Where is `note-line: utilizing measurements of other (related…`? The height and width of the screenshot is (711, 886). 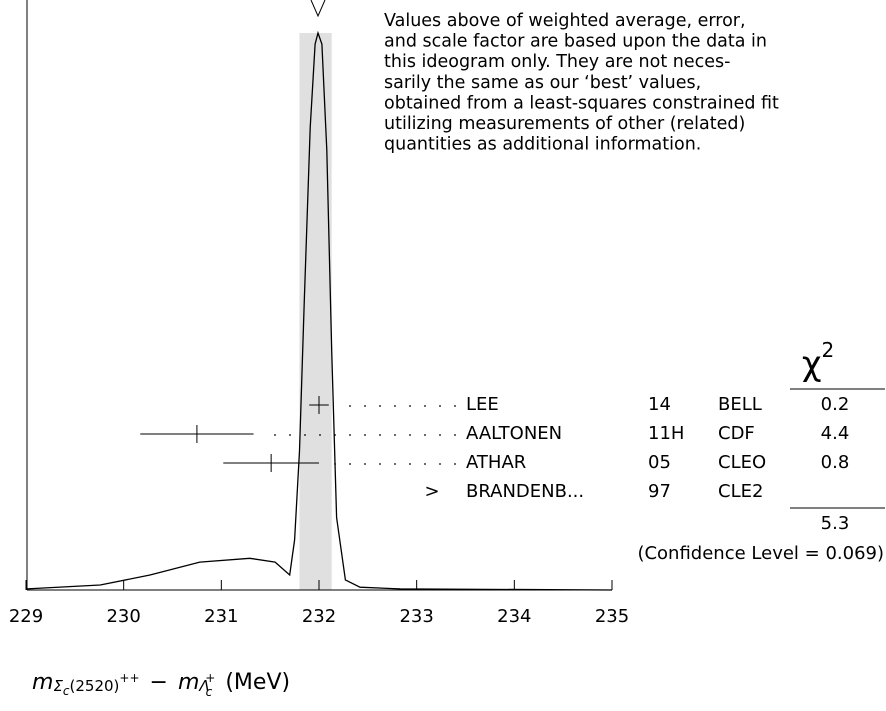
note-line: utilizing measurements of other (related… is located at coordinates (564, 124).